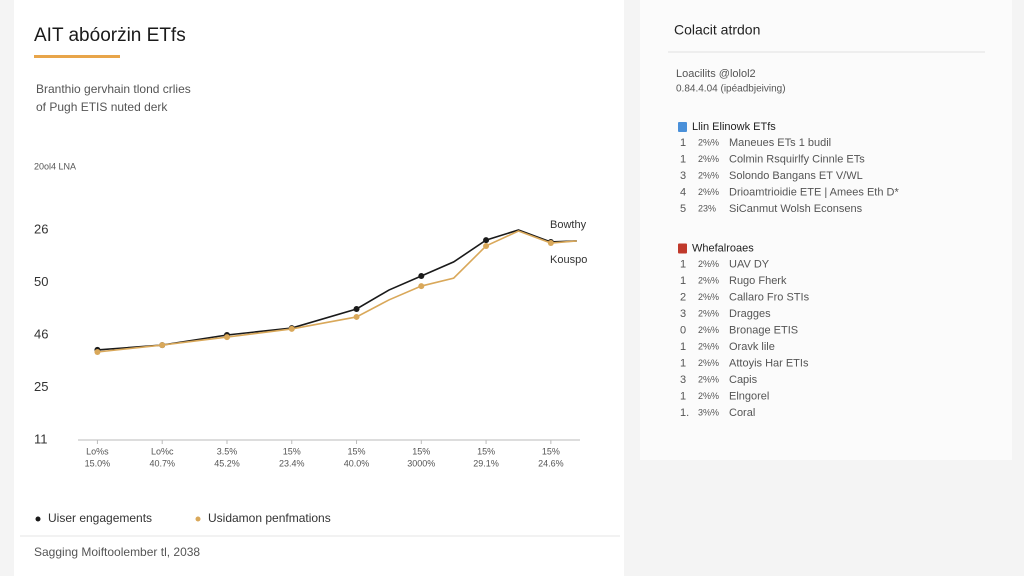 This screenshot has width=1024, height=576. I want to click on subtitle: Branthio gervhain tlond crlies, so click(113, 89).